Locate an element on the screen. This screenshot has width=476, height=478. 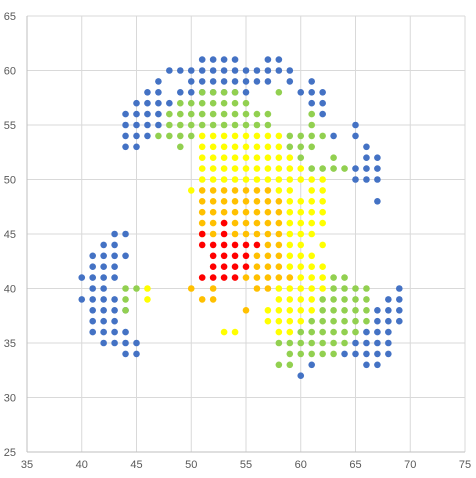
x-tick-label: 70 is located at coordinates (410, 465).